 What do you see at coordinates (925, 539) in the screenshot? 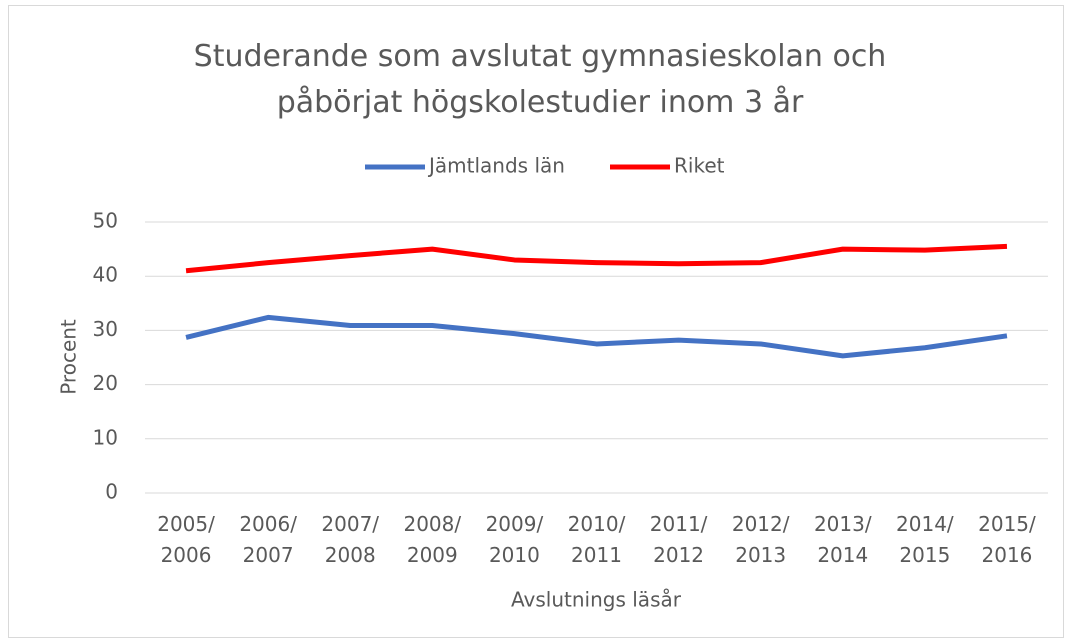
I see `x-tick-label: 2014/2015` at bounding box center [925, 539].